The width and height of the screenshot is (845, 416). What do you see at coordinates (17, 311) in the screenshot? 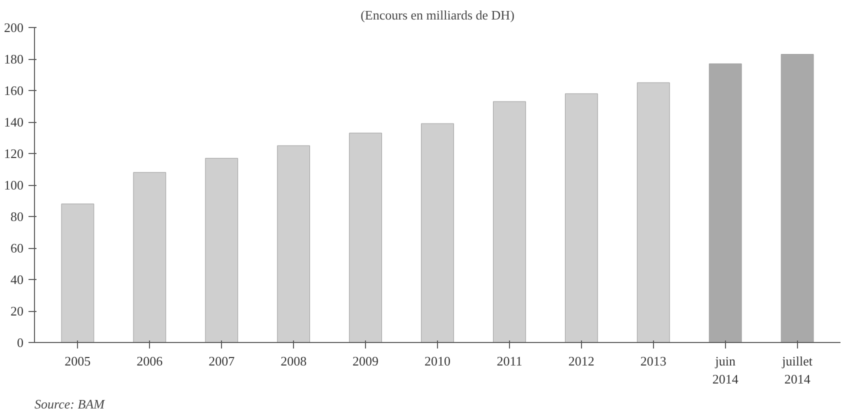
I see `y-tick-label: 20` at bounding box center [17, 311].